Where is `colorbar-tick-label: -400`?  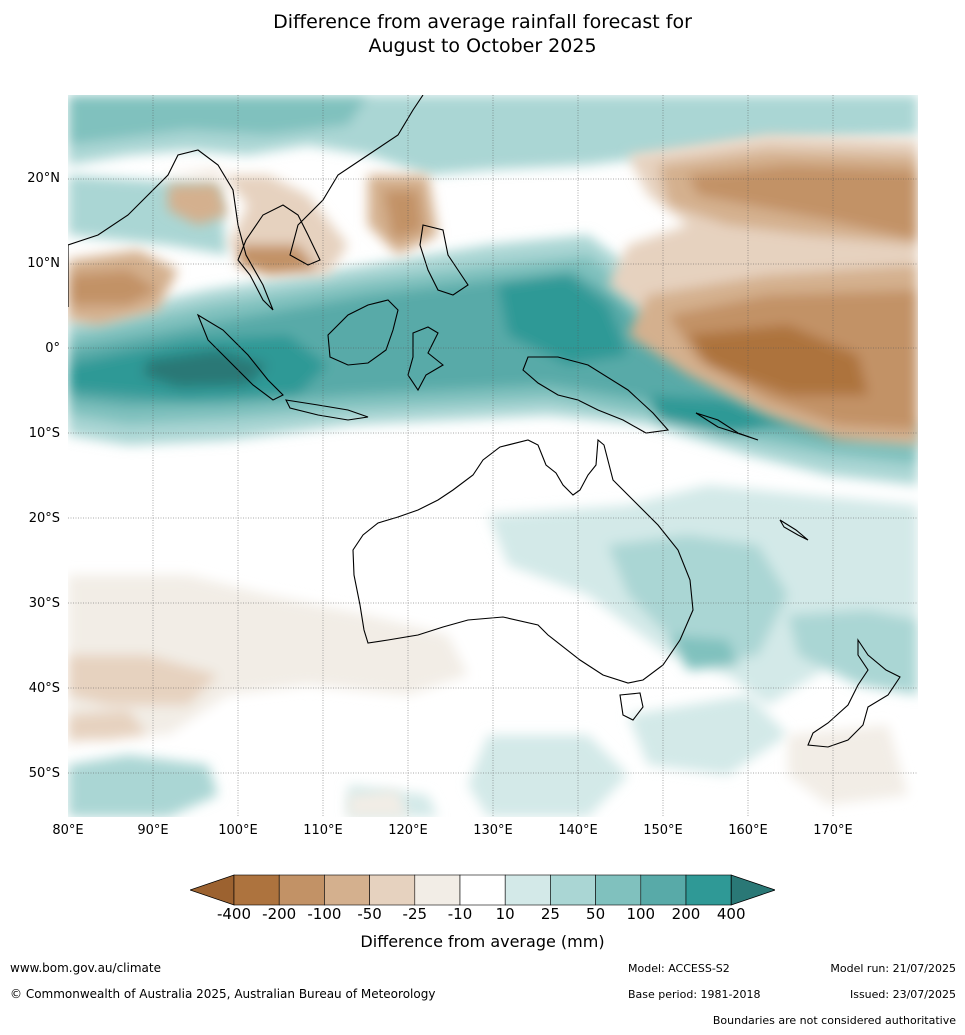
colorbar-tick-label: -400 is located at coordinates (234, 914).